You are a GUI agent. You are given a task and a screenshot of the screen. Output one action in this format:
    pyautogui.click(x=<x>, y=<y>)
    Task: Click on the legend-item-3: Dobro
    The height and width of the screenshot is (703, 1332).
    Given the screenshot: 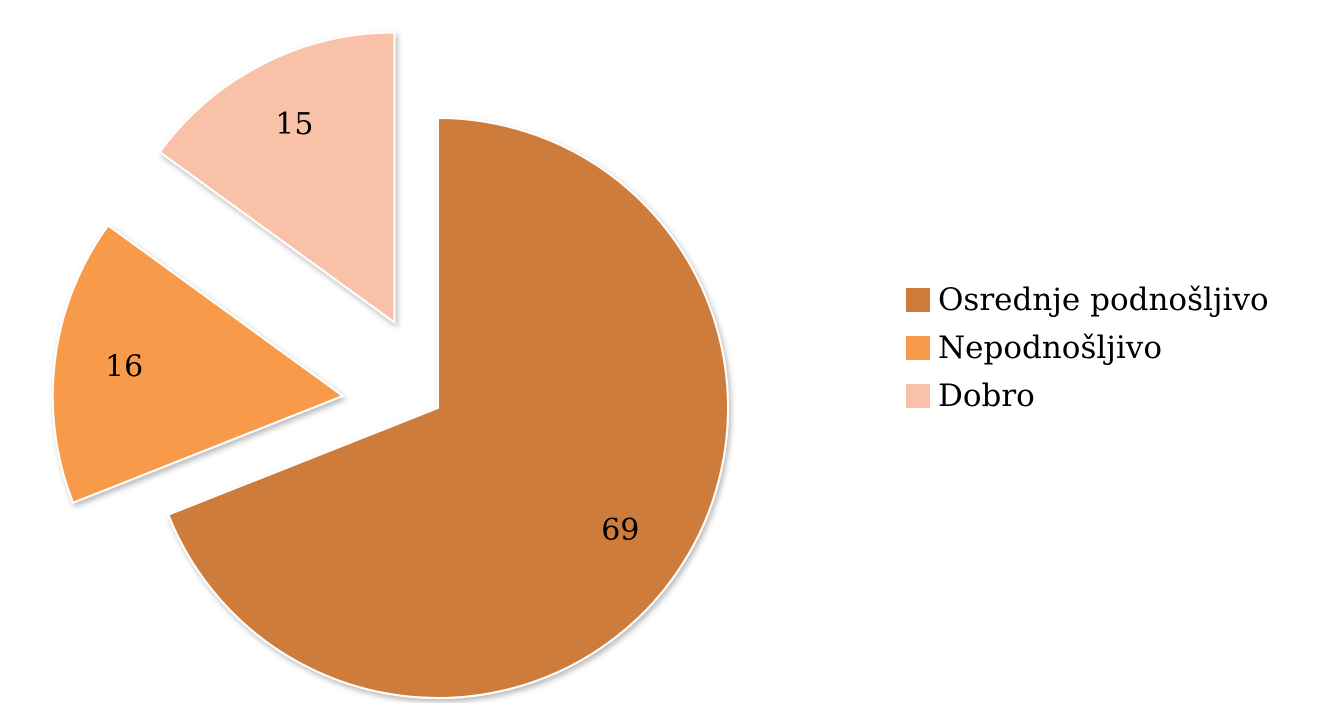 What is the action you would take?
    pyautogui.click(x=1087, y=396)
    